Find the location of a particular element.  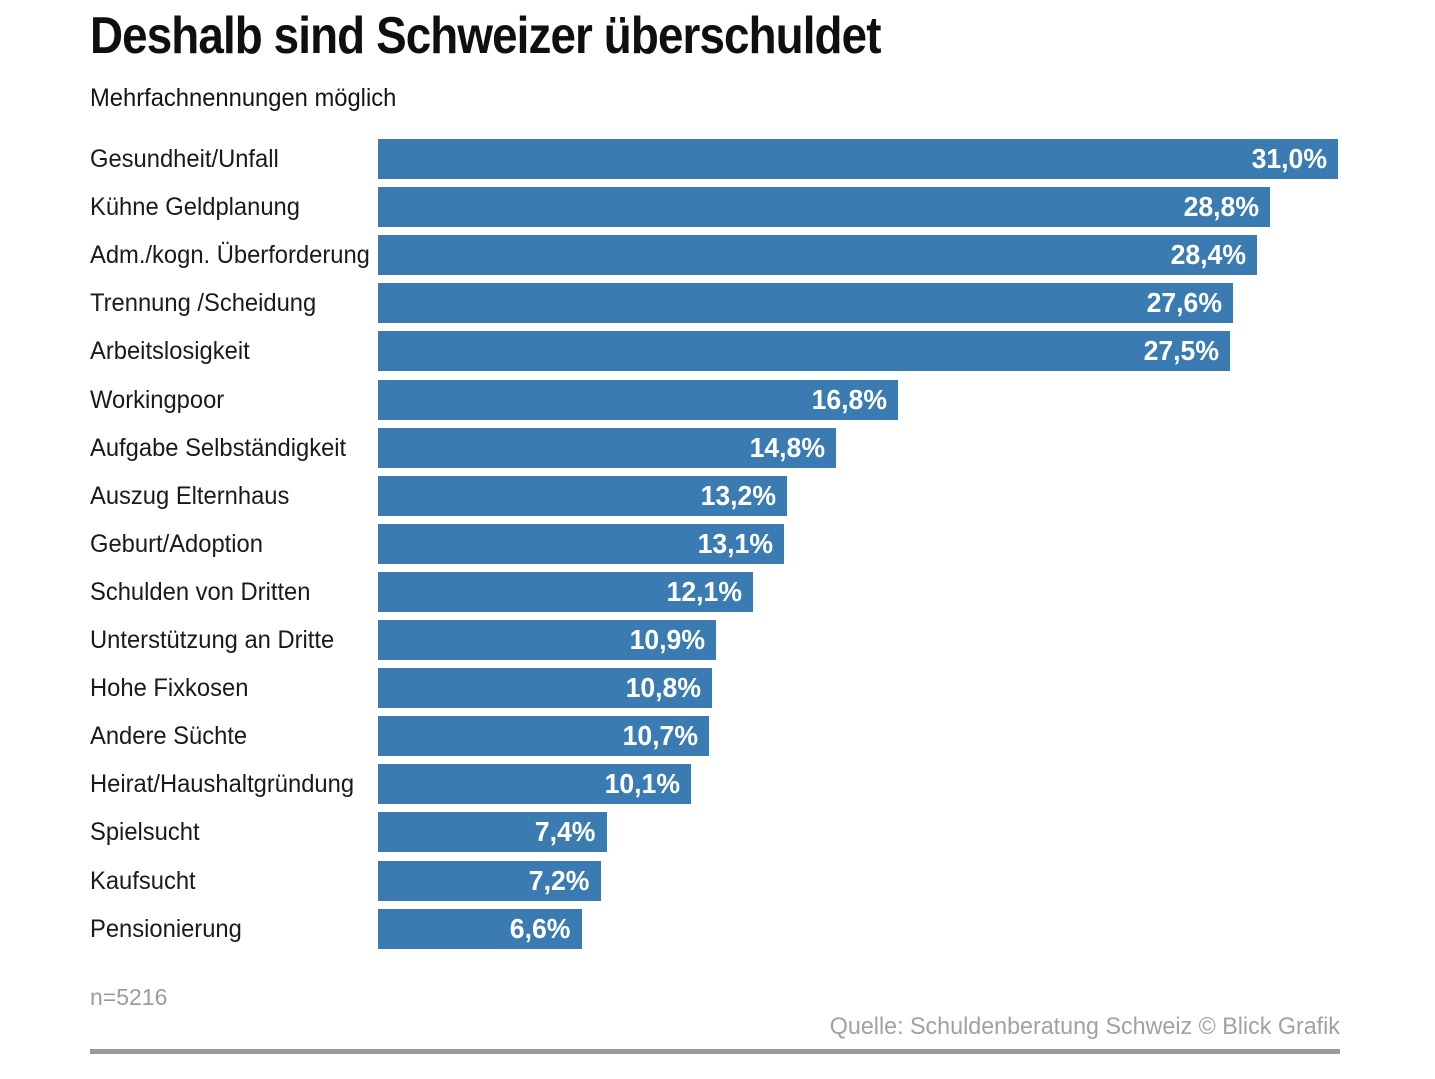

value-label: 28,8% is located at coordinates (1221, 206).